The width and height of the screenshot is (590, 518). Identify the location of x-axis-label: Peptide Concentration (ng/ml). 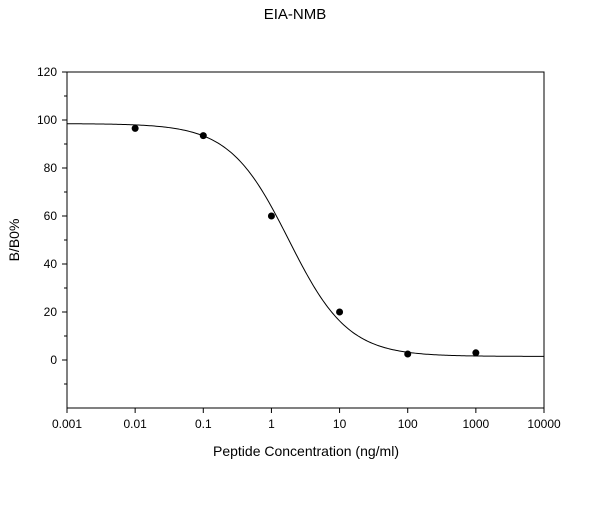
(306, 451).